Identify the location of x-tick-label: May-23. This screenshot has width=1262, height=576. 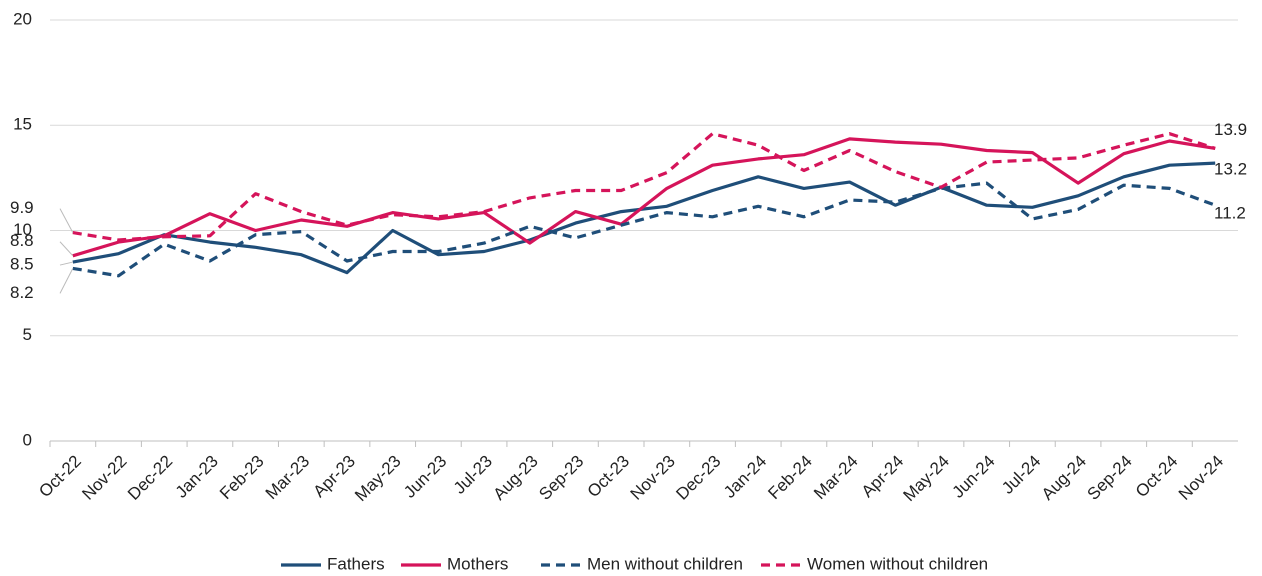
(378, 479).